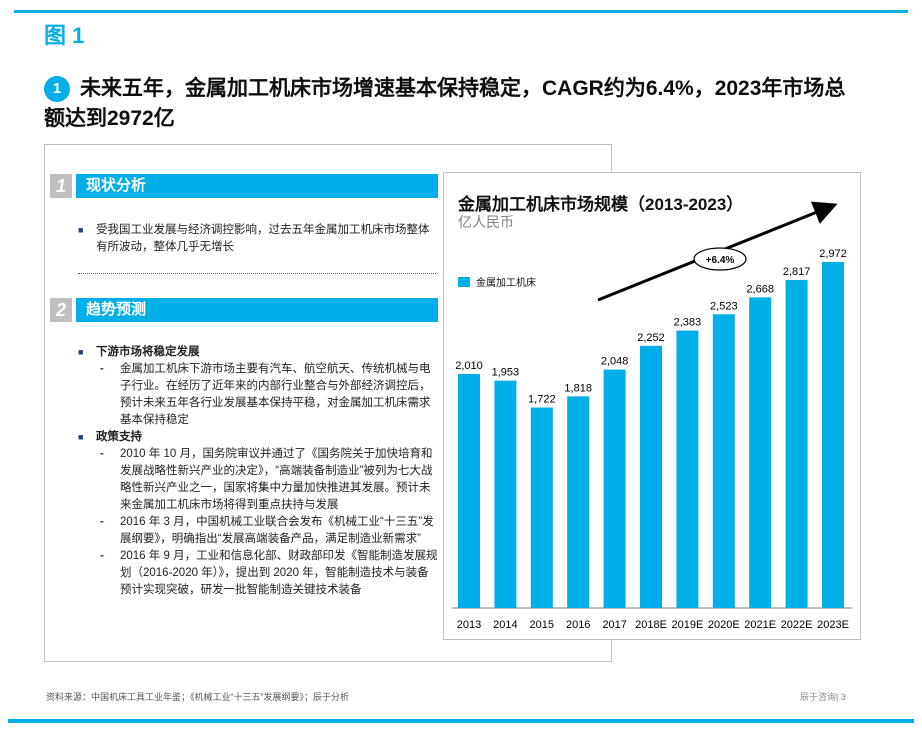 The width and height of the screenshot is (922, 740). I want to click on group-title-downstream: ■ 下游市场将稳定发展, so click(139, 352).